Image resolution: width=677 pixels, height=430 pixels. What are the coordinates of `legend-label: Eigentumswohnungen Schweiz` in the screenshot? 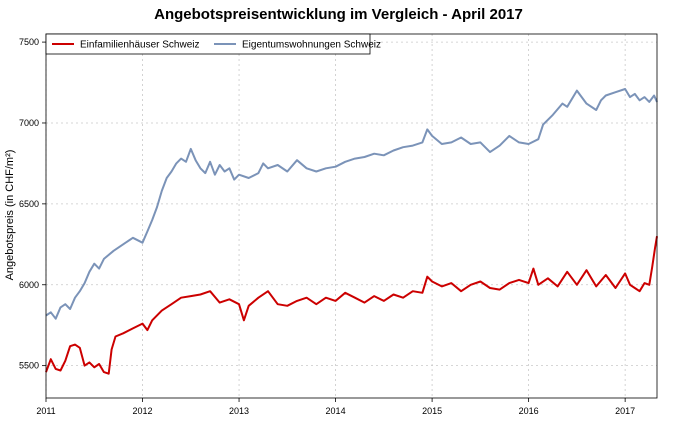 It's located at (311, 45).